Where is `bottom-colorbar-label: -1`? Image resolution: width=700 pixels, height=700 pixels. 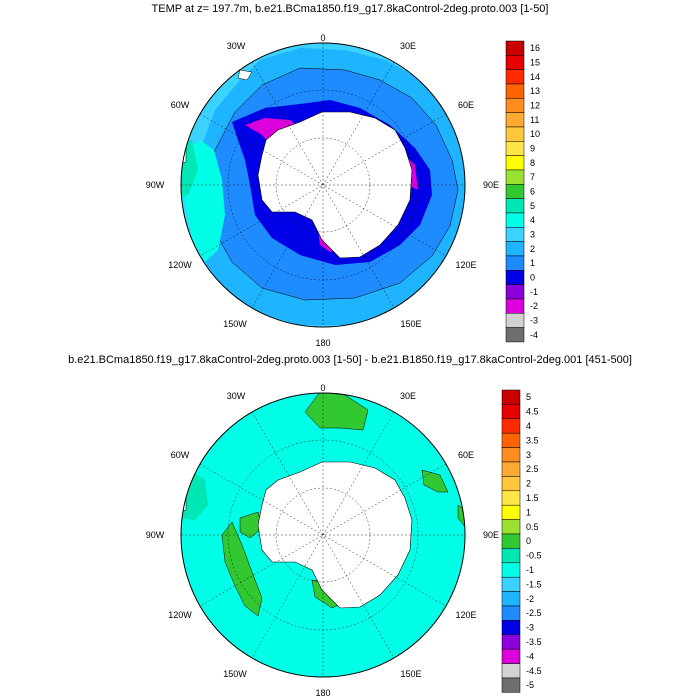 bottom-colorbar-label: -1 is located at coordinates (530, 570).